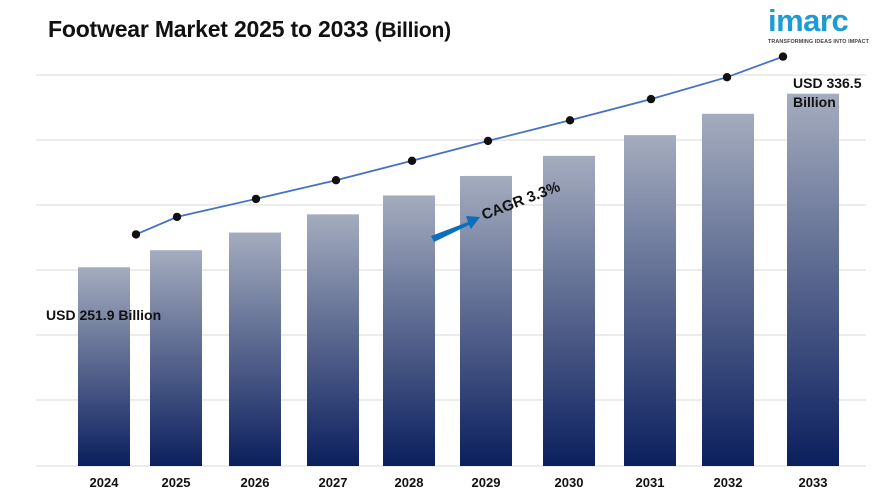 The width and height of the screenshot is (881, 501). What do you see at coordinates (808, 20) in the screenshot?
I see `logo-wordmark: imarc` at bounding box center [808, 20].